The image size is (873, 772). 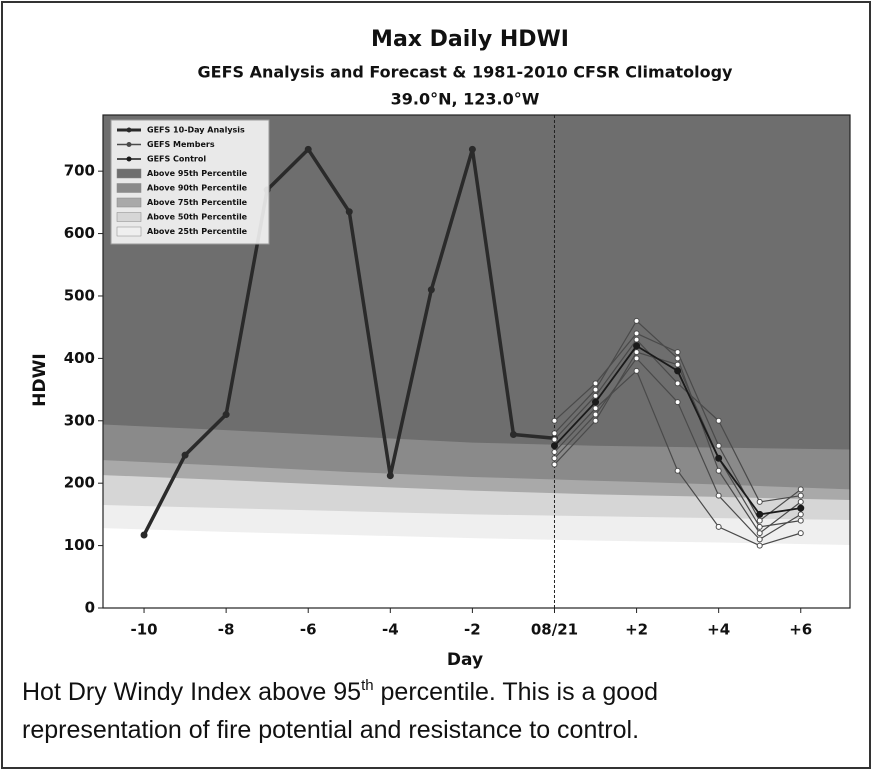 I want to click on x-tick-label: -2, so click(x=472, y=630).